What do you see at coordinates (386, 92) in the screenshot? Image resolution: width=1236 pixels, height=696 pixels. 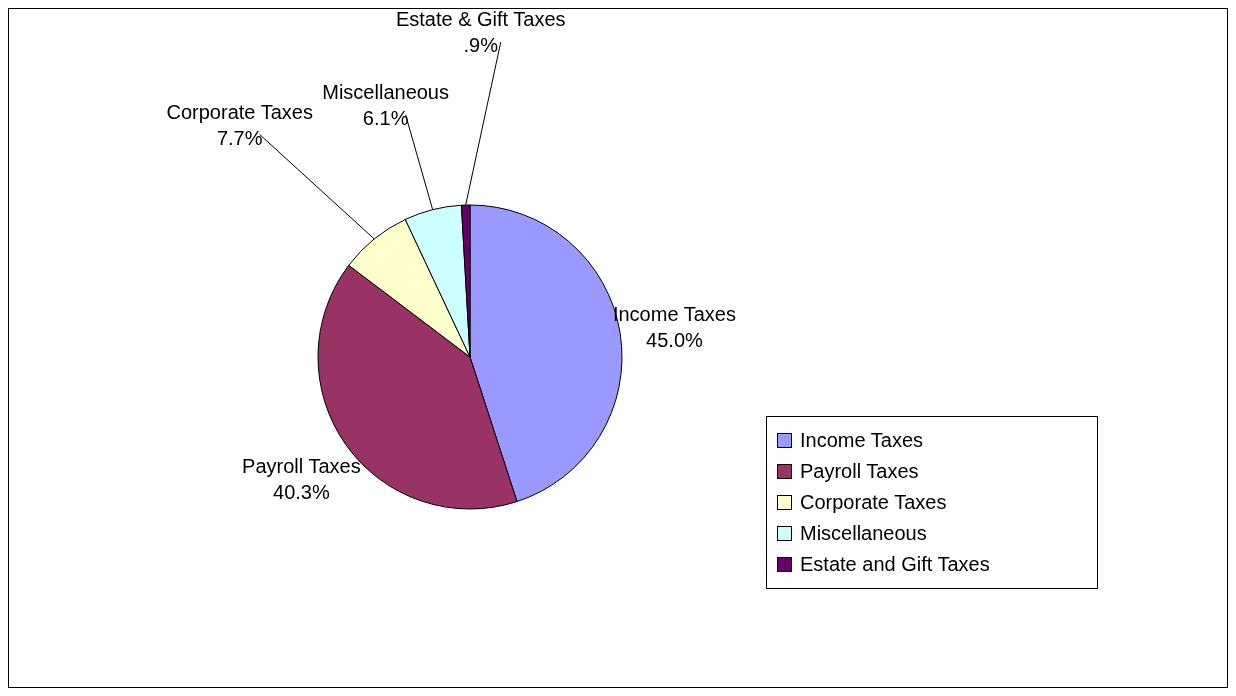 I see `text: Miscellaneous` at bounding box center [386, 92].